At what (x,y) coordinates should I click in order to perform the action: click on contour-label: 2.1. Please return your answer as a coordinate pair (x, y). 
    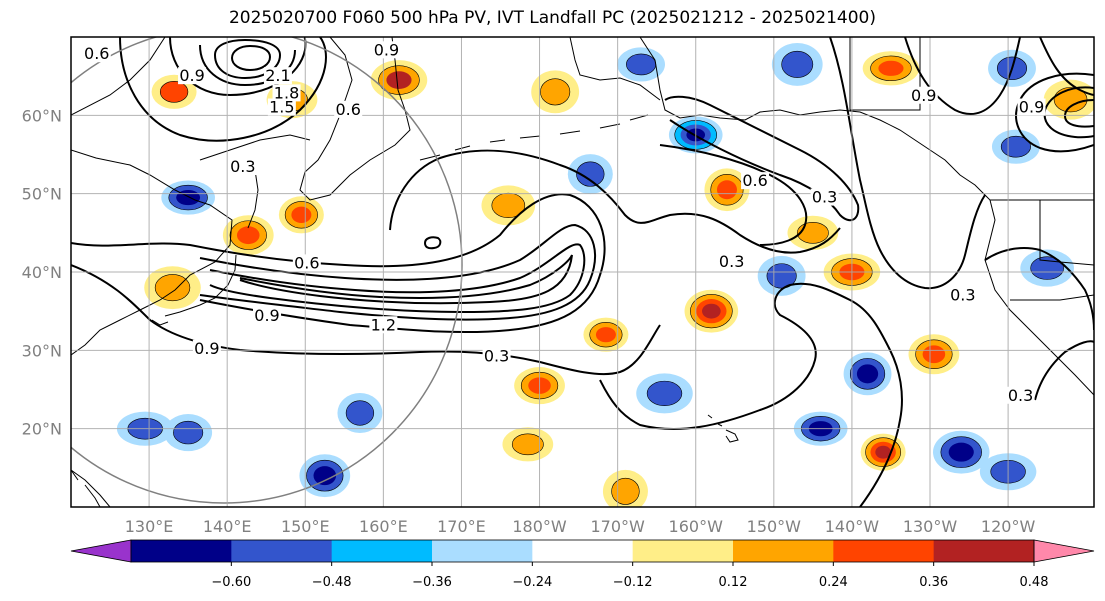
    Looking at the image, I should click on (277, 75).